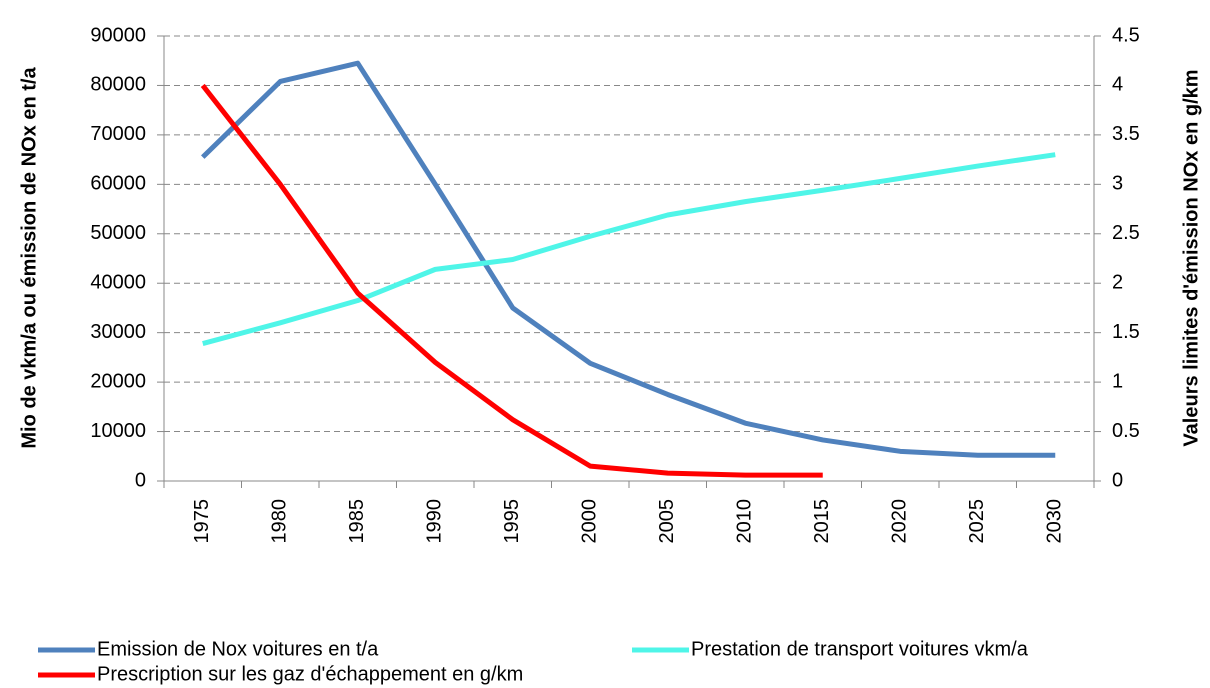  What do you see at coordinates (977, 521) in the screenshot?
I see `x-tick-label: 2025` at bounding box center [977, 521].